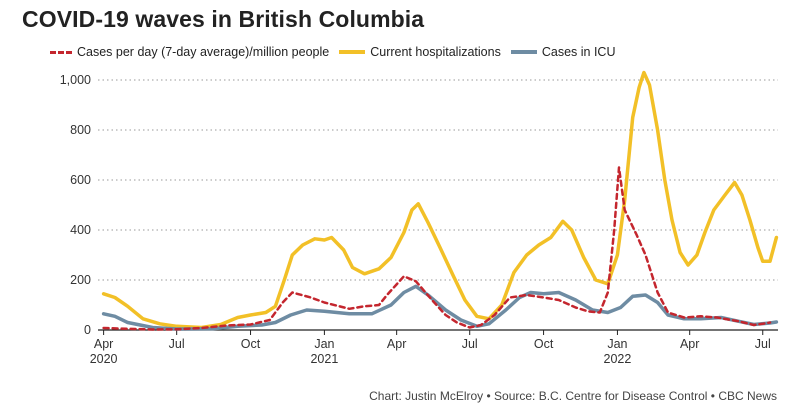 This screenshot has width=799, height=419. I want to click on y-tick-label: 800, so click(80, 130).